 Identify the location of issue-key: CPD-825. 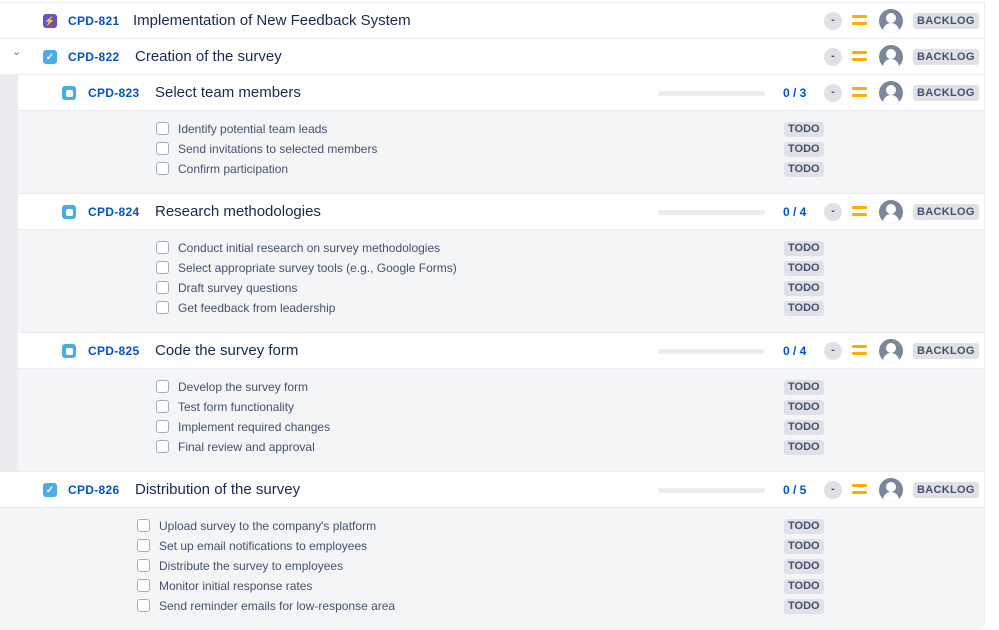
(114, 351).